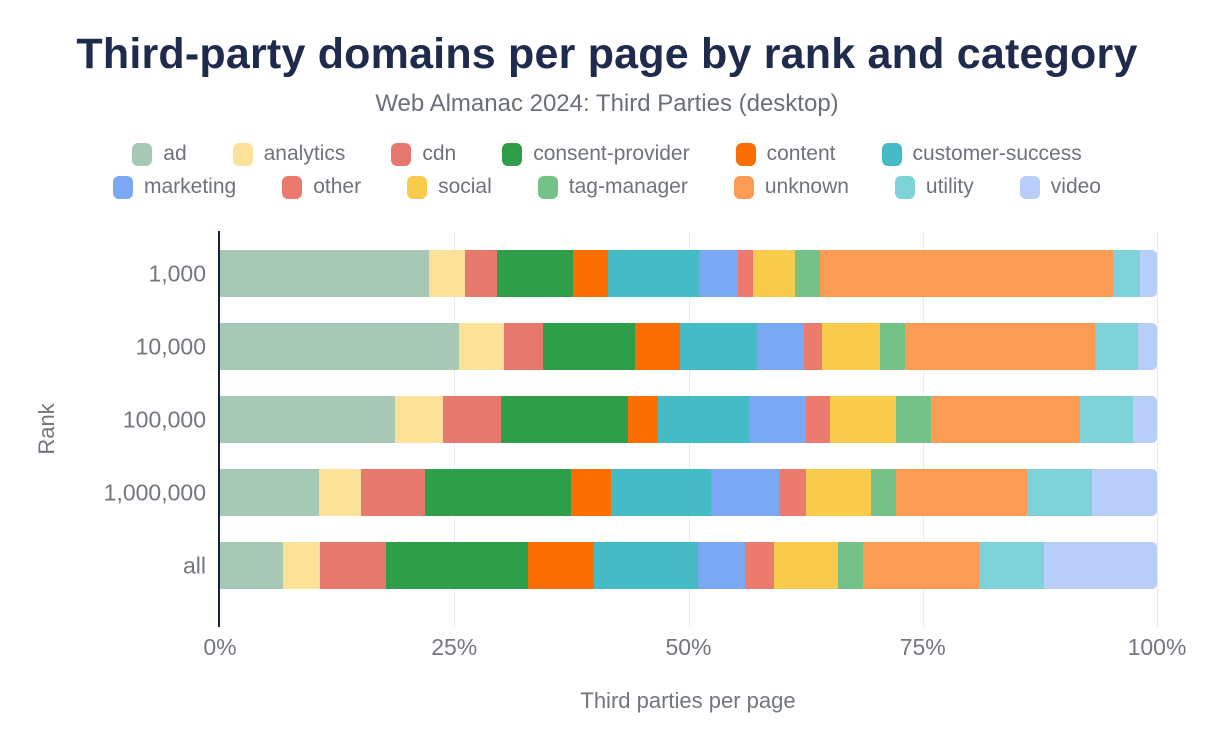 Image resolution: width=1214 pixels, height=750 pixels. Describe the element at coordinates (465, 186) in the screenshot. I see `legend-label: social` at that location.